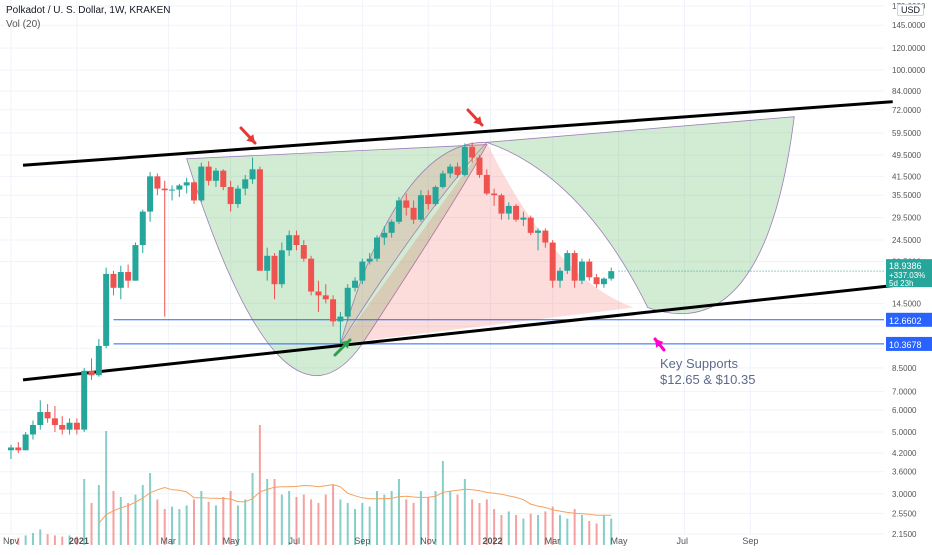  What do you see at coordinates (906, 110) in the screenshot?
I see `y-tick-label: 72.0000` at bounding box center [906, 110].